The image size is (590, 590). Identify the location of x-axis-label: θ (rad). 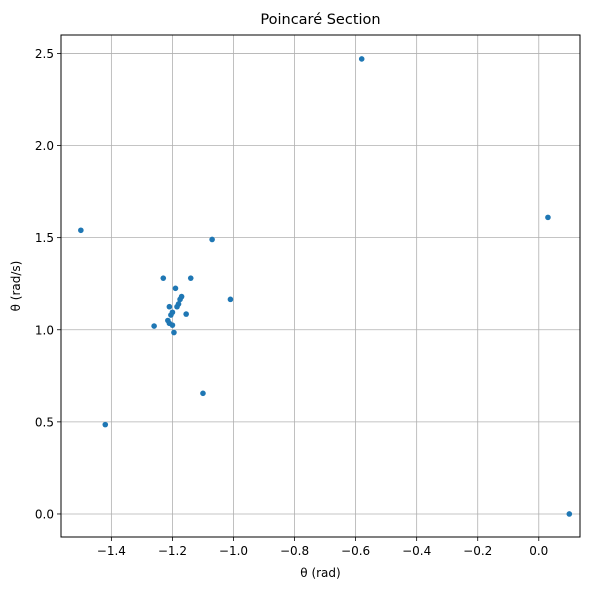
(320, 573).